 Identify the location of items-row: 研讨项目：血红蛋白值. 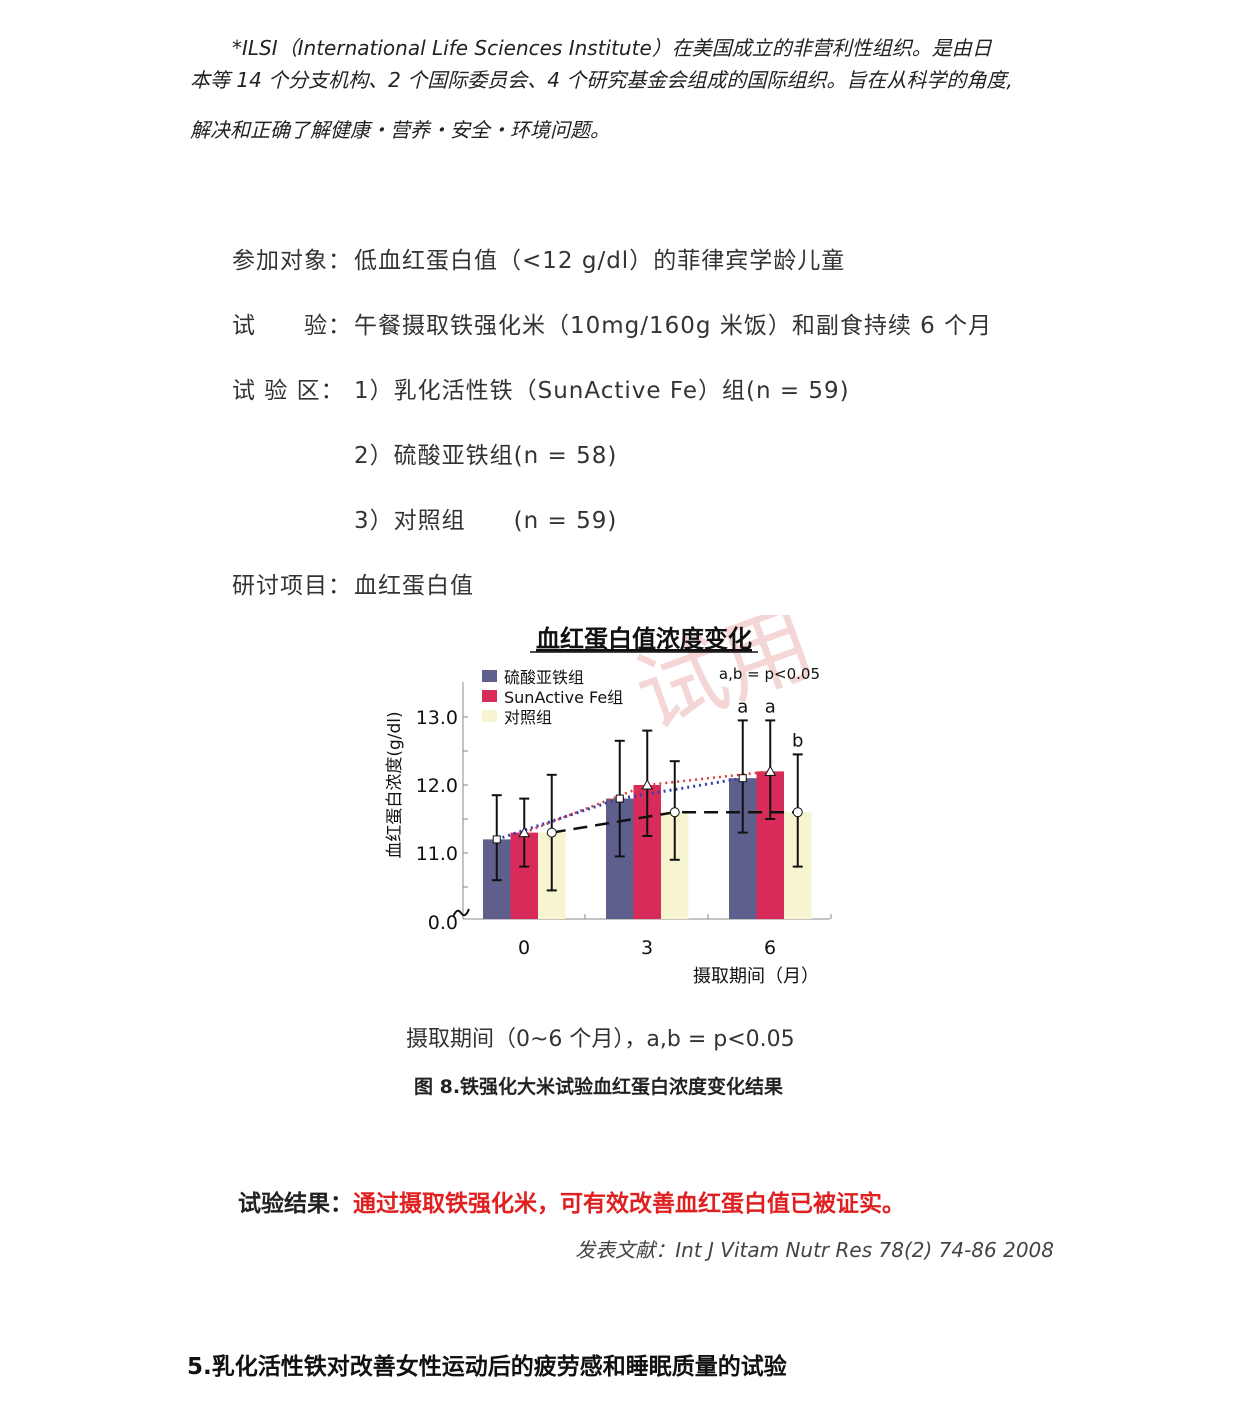
(353, 583).